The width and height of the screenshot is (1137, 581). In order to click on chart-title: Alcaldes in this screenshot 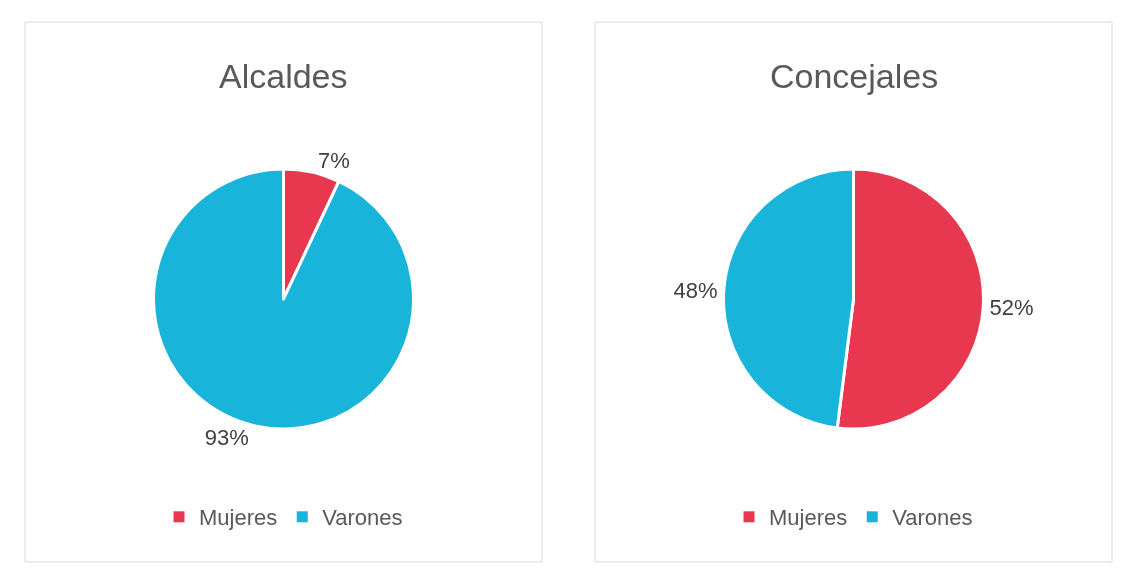, I will do `click(283, 76)`.